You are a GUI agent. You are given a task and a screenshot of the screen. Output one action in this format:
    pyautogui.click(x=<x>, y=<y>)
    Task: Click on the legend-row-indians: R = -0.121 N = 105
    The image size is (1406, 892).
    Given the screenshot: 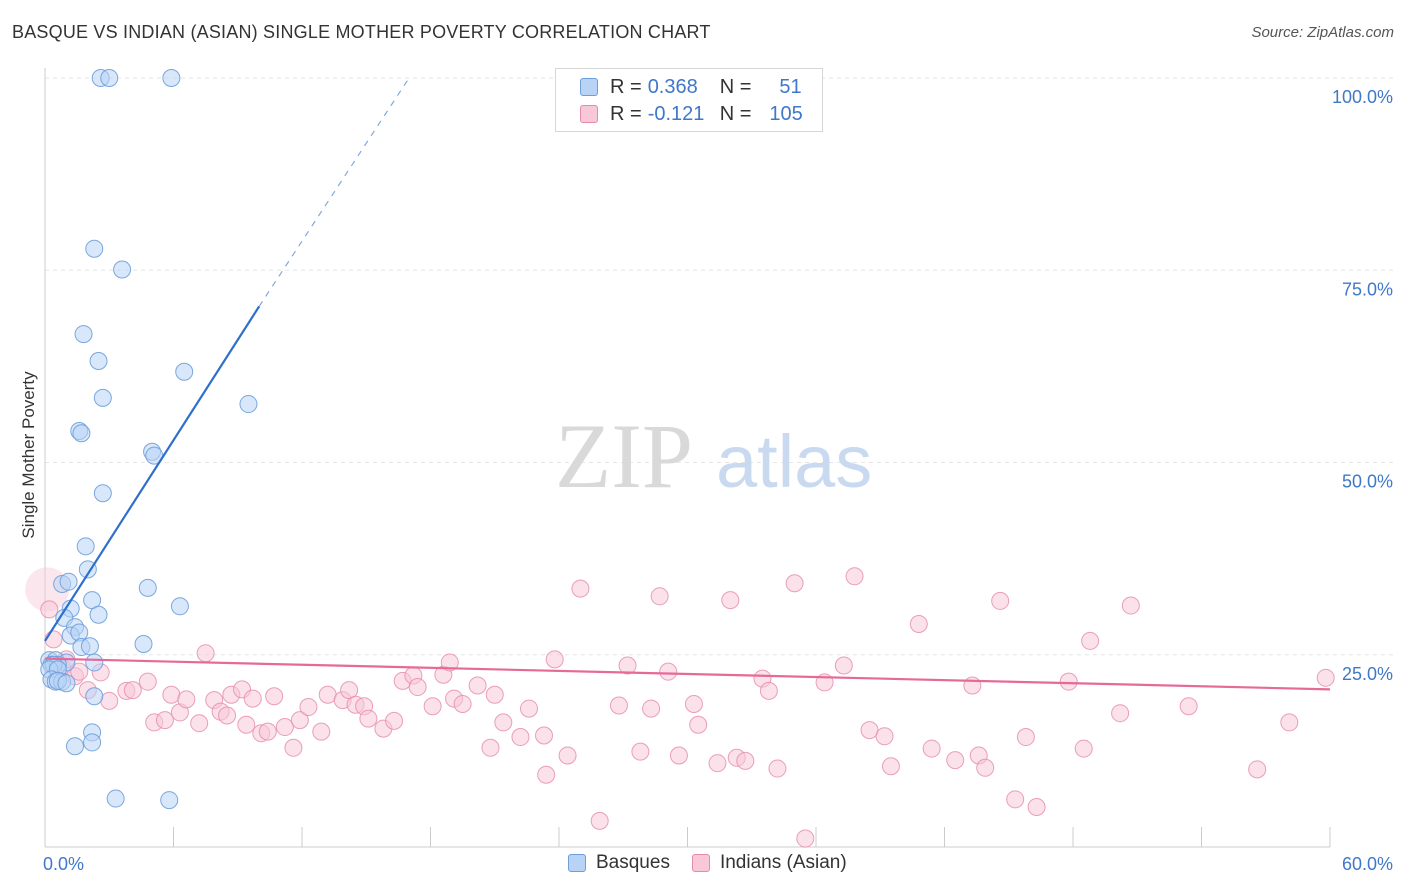 What is the action you would take?
    pyautogui.click(x=691, y=114)
    